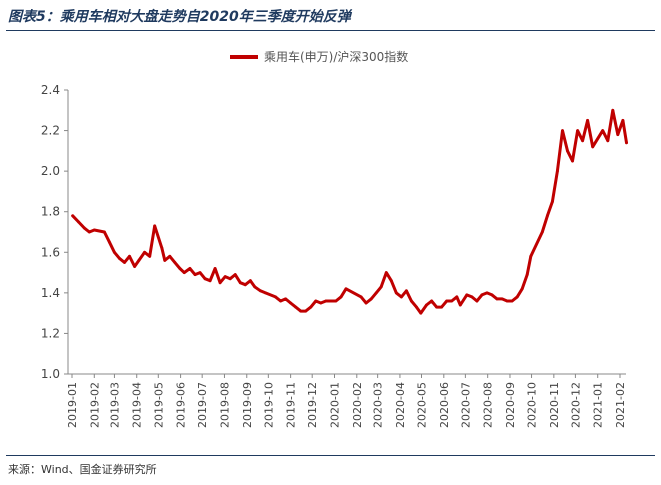 The image size is (661, 485). I want to click on x-tick-label: 2020-08, so click(488, 405).